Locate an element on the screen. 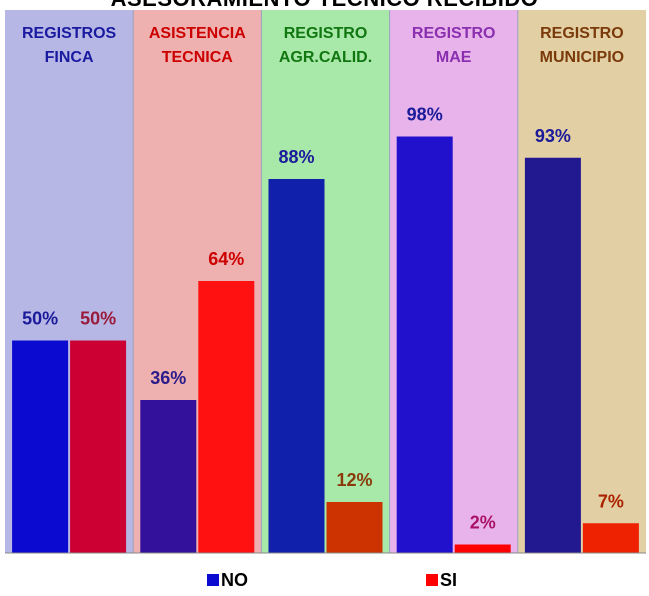 This screenshot has width=649, height=596. legend-label-no: NO is located at coordinates (234, 579).